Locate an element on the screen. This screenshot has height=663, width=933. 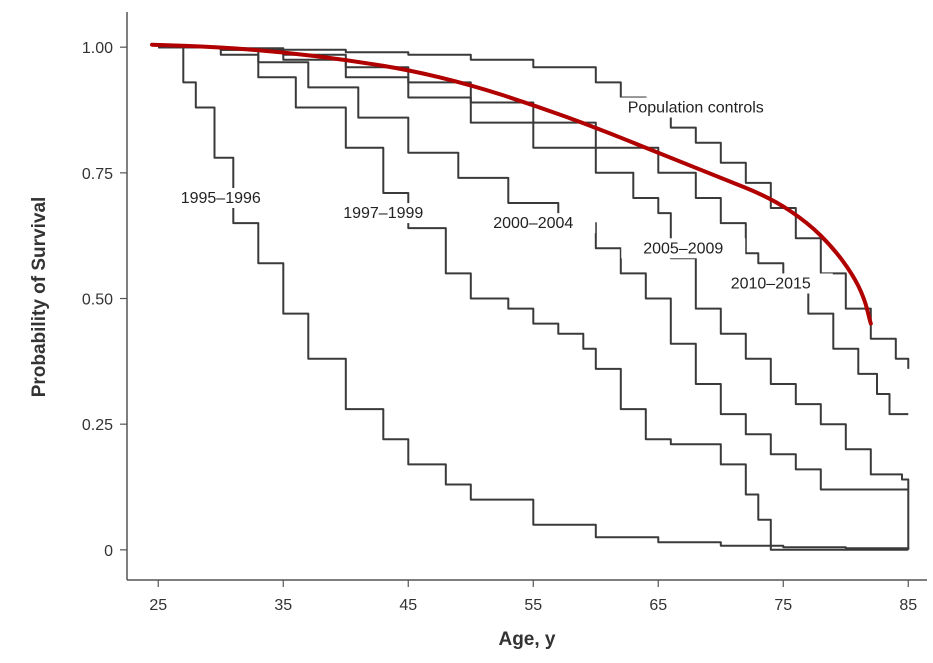
y-tick-label: 0.75 is located at coordinates (97, 174).